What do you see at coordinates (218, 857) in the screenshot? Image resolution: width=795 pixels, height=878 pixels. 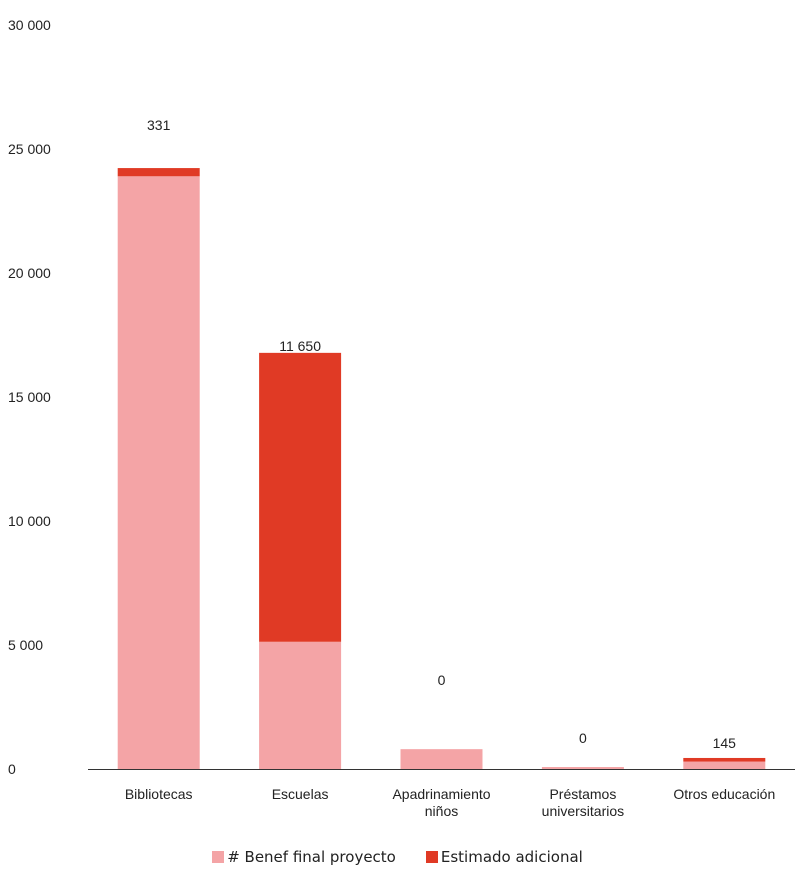 I see `legend-swatch-benef-final` at bounding box center [218, 857].